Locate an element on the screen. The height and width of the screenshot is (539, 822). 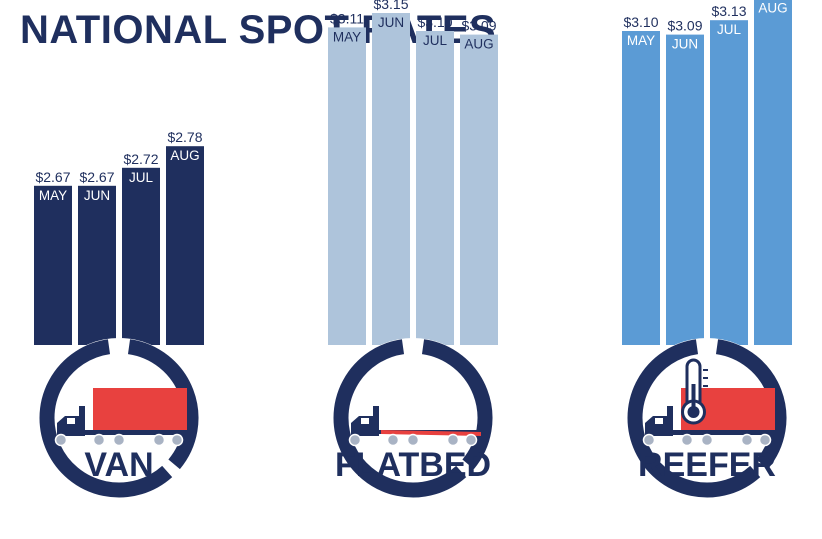
flatbed-truck-icon is located at coordinates (415, 426).